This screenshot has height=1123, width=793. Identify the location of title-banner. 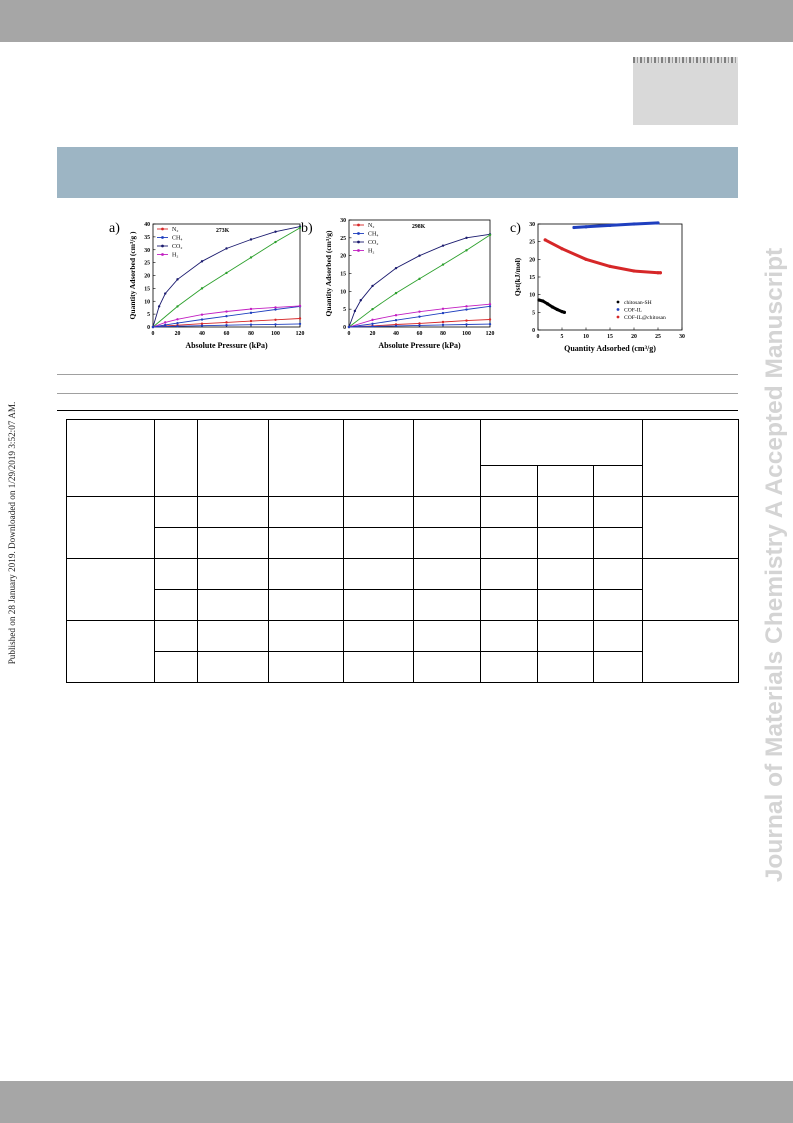
(397, 172).